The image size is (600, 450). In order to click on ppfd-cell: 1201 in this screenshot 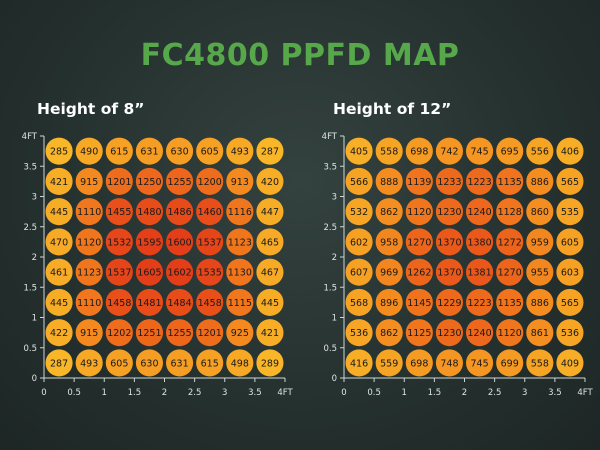, I will do `click(119, 181)`.